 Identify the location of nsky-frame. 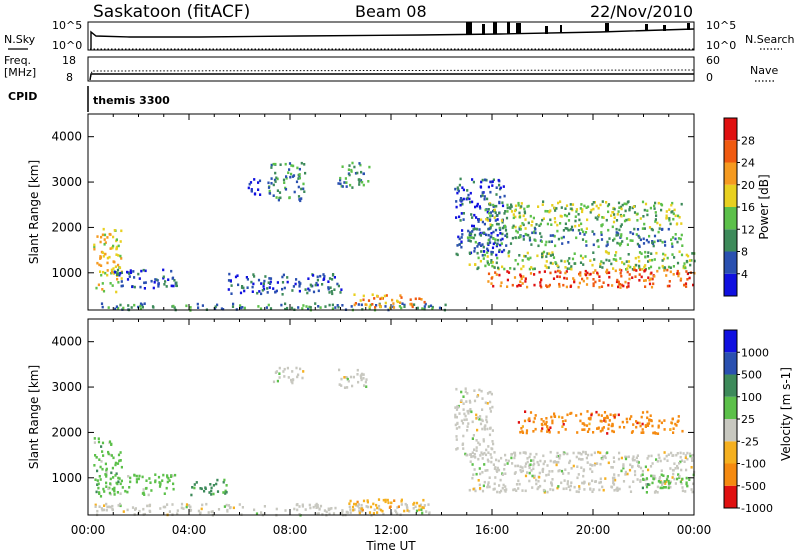
(391, 36).